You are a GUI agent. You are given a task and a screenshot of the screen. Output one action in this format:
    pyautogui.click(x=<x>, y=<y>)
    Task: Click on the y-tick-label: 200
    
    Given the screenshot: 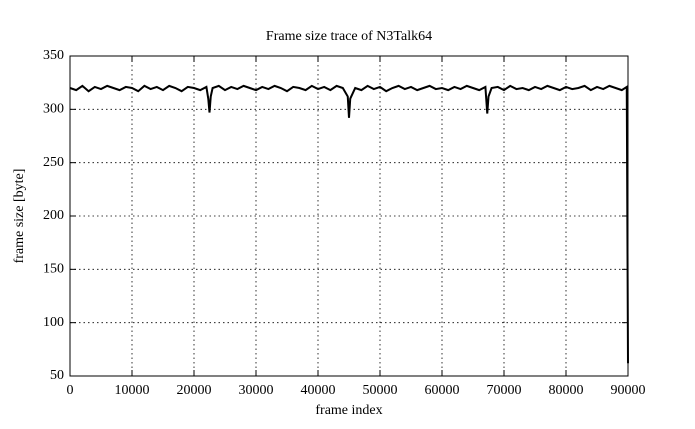 What is the action you would take?
    pyautogui.click(x=53, y=215)
    